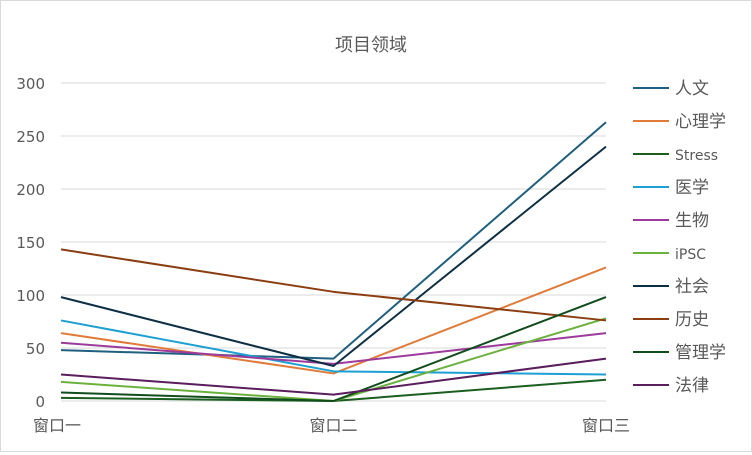 The image size is (752, 455). What do you see at coordinates (692, 221) in the screenshot?
I see `legend-label: 生物` at bounding box center [692, 221].